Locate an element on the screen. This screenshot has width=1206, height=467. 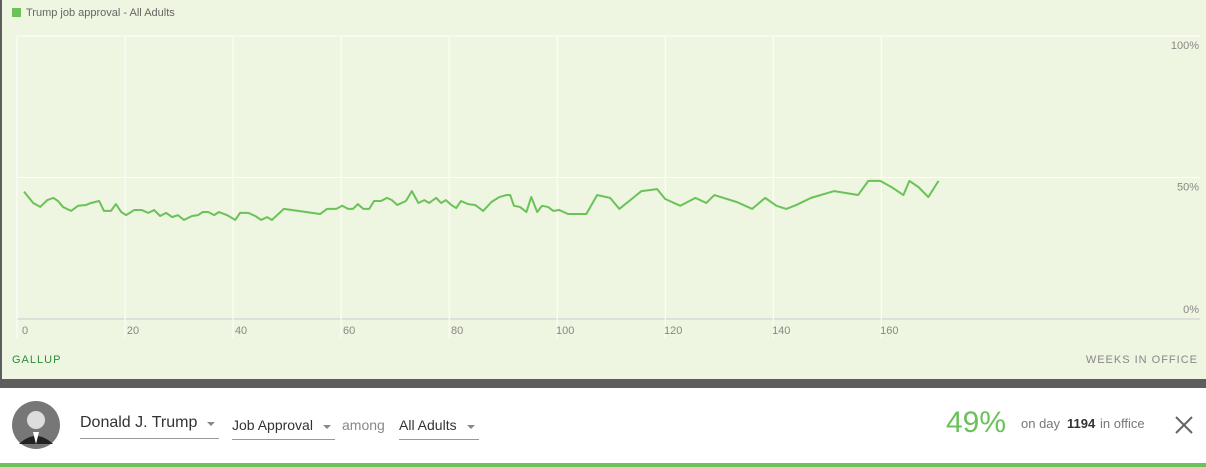
day-count: 1194 is located at coordinates (1081, 423).